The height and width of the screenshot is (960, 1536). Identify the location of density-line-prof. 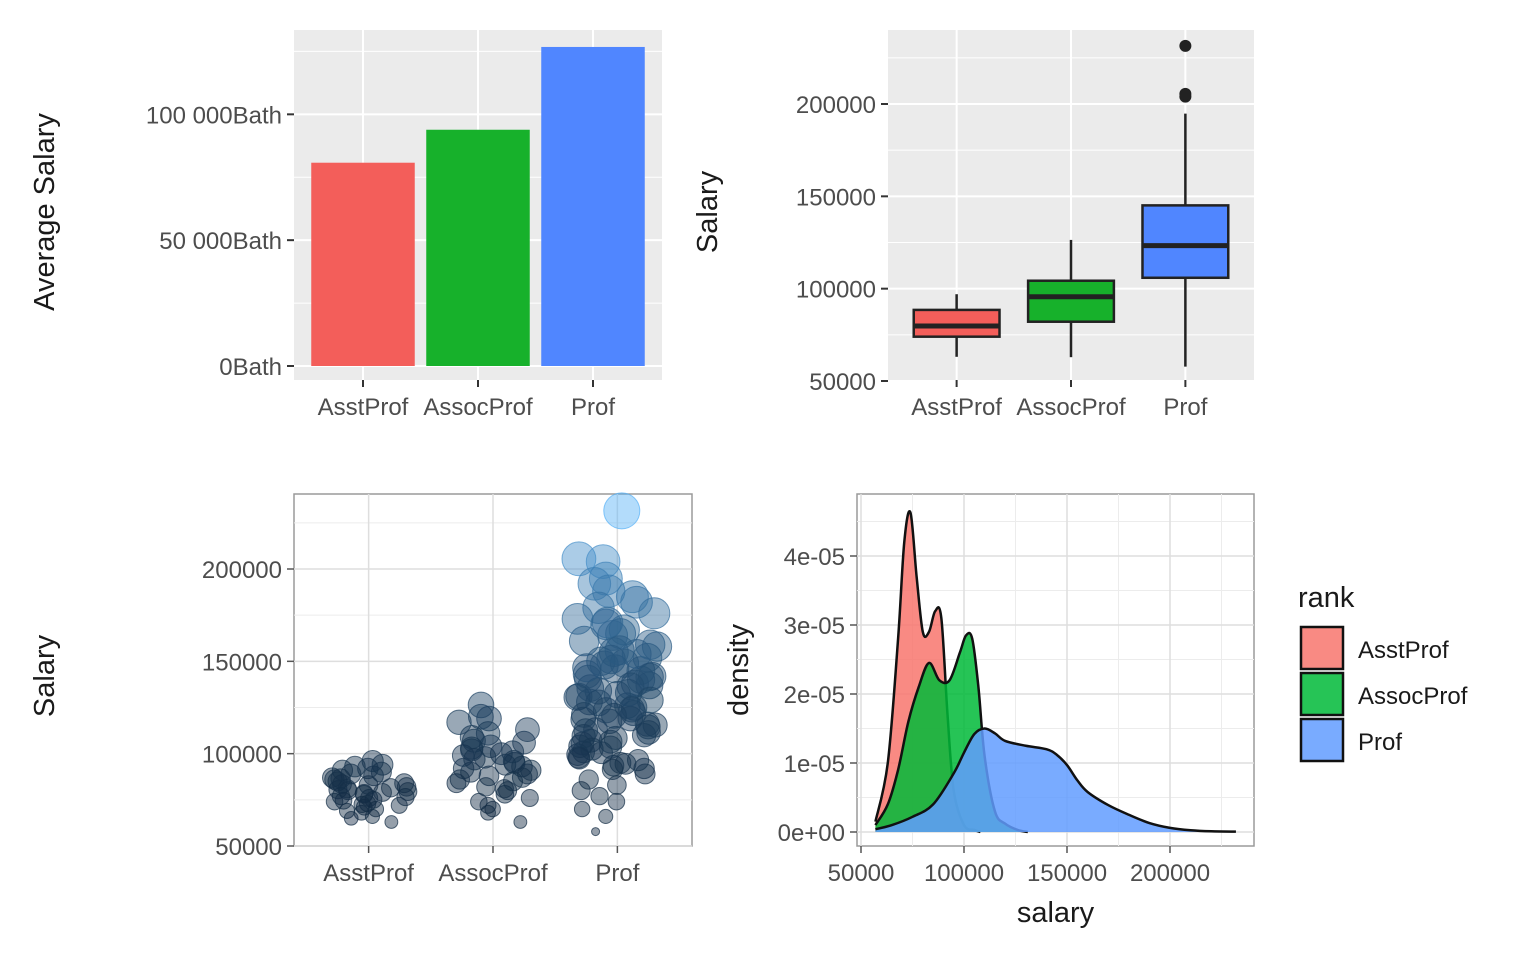
(1055, 780).